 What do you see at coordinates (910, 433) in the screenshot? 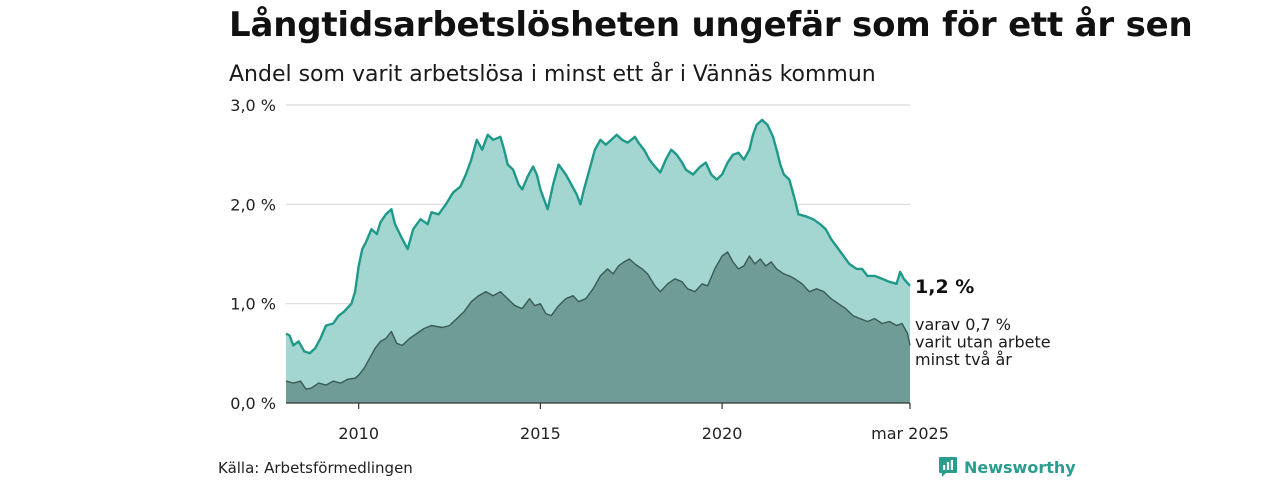
I see `x-tick-label: mar 2025` at bounding box center [910, 433].